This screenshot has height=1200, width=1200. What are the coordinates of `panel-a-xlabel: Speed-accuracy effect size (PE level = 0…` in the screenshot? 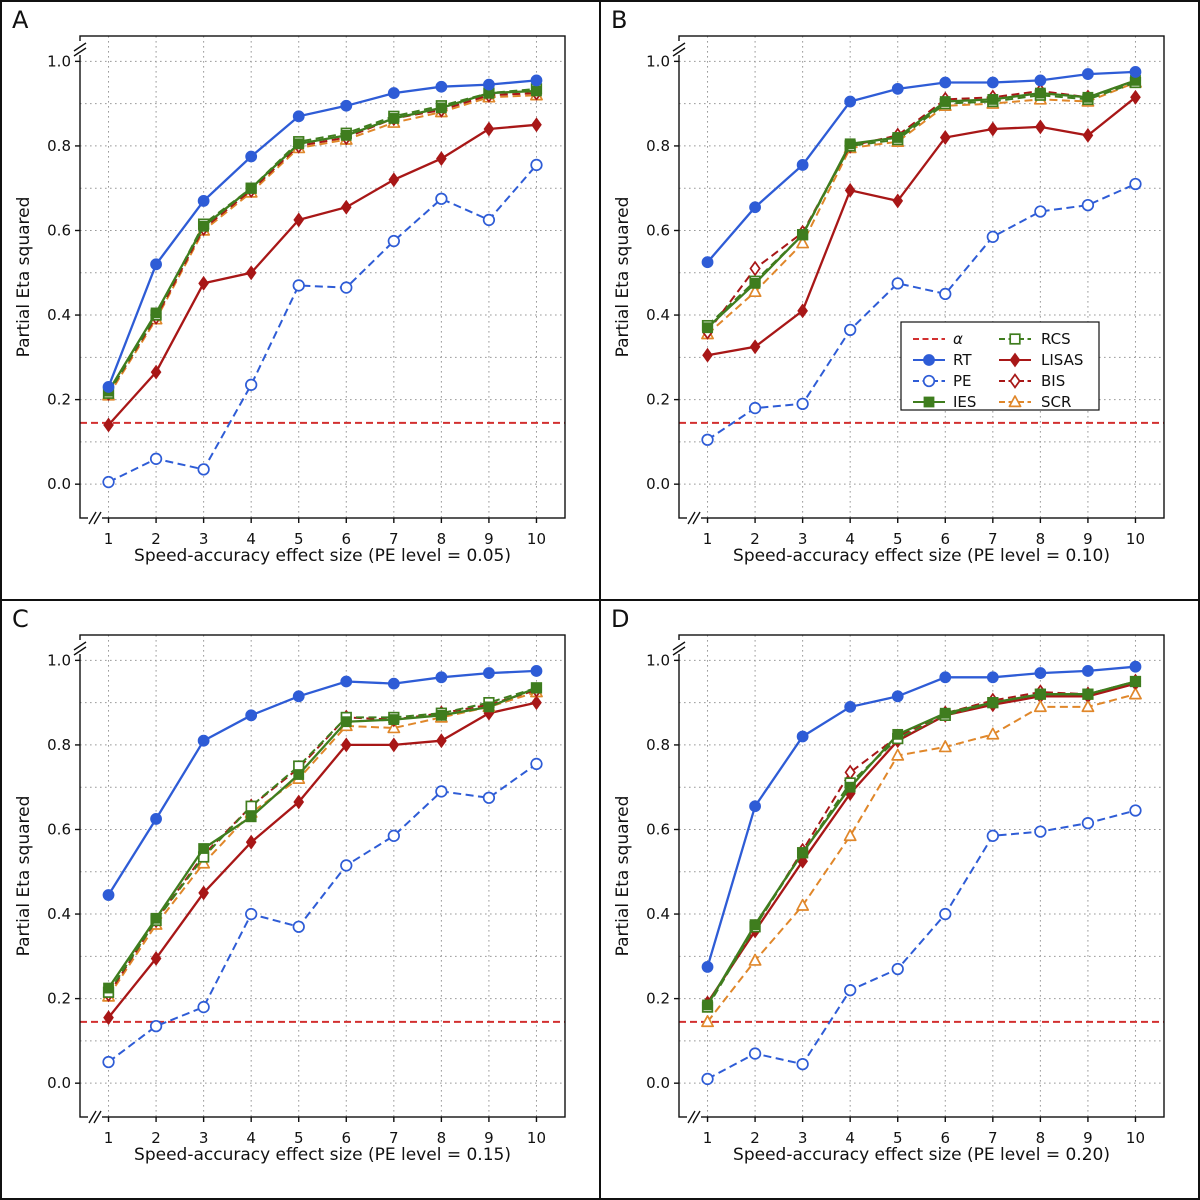 It's located at (322, 556).